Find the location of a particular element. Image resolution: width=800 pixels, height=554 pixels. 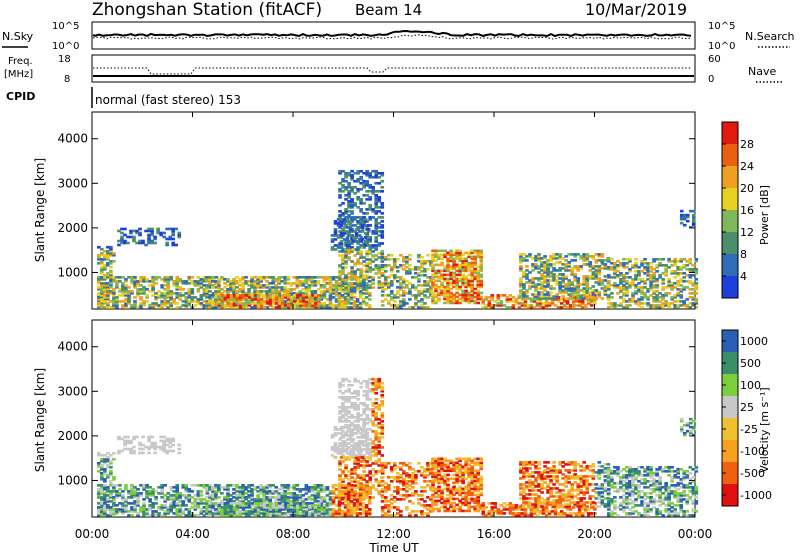

station-title: Zhongshan Station (fitACF) is located at coordinates (207, 10).